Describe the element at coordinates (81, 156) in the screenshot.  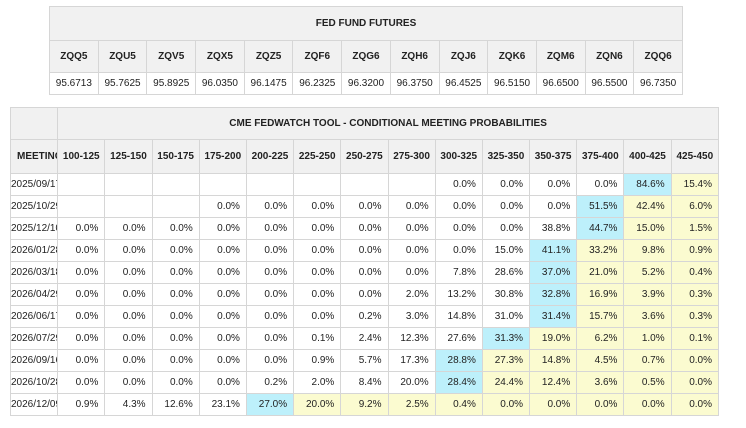
I see `rate-range-header: 100-125` at that location.